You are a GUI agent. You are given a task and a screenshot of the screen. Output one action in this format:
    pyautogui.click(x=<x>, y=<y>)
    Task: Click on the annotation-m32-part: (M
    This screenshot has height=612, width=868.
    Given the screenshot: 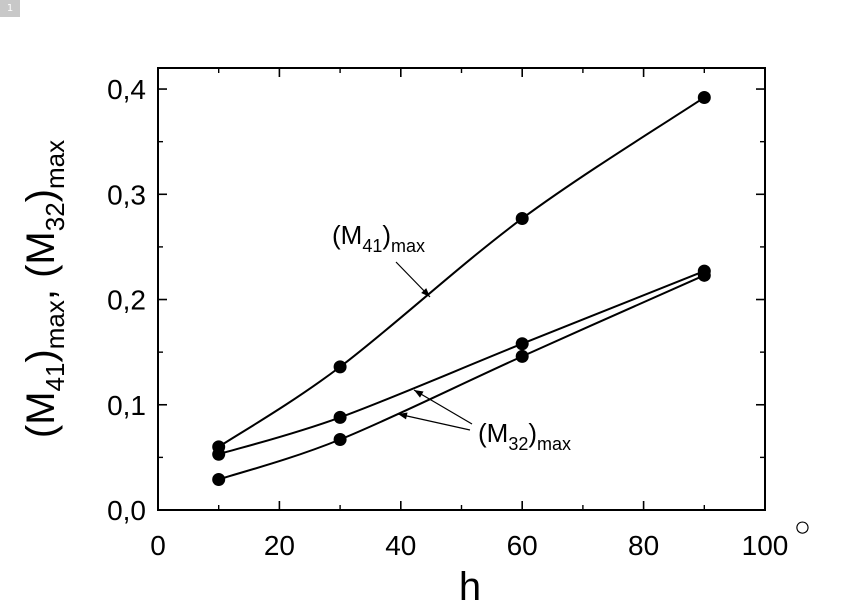 What is the action you would take?
    pyautogui.click(x=493, y=433)
    